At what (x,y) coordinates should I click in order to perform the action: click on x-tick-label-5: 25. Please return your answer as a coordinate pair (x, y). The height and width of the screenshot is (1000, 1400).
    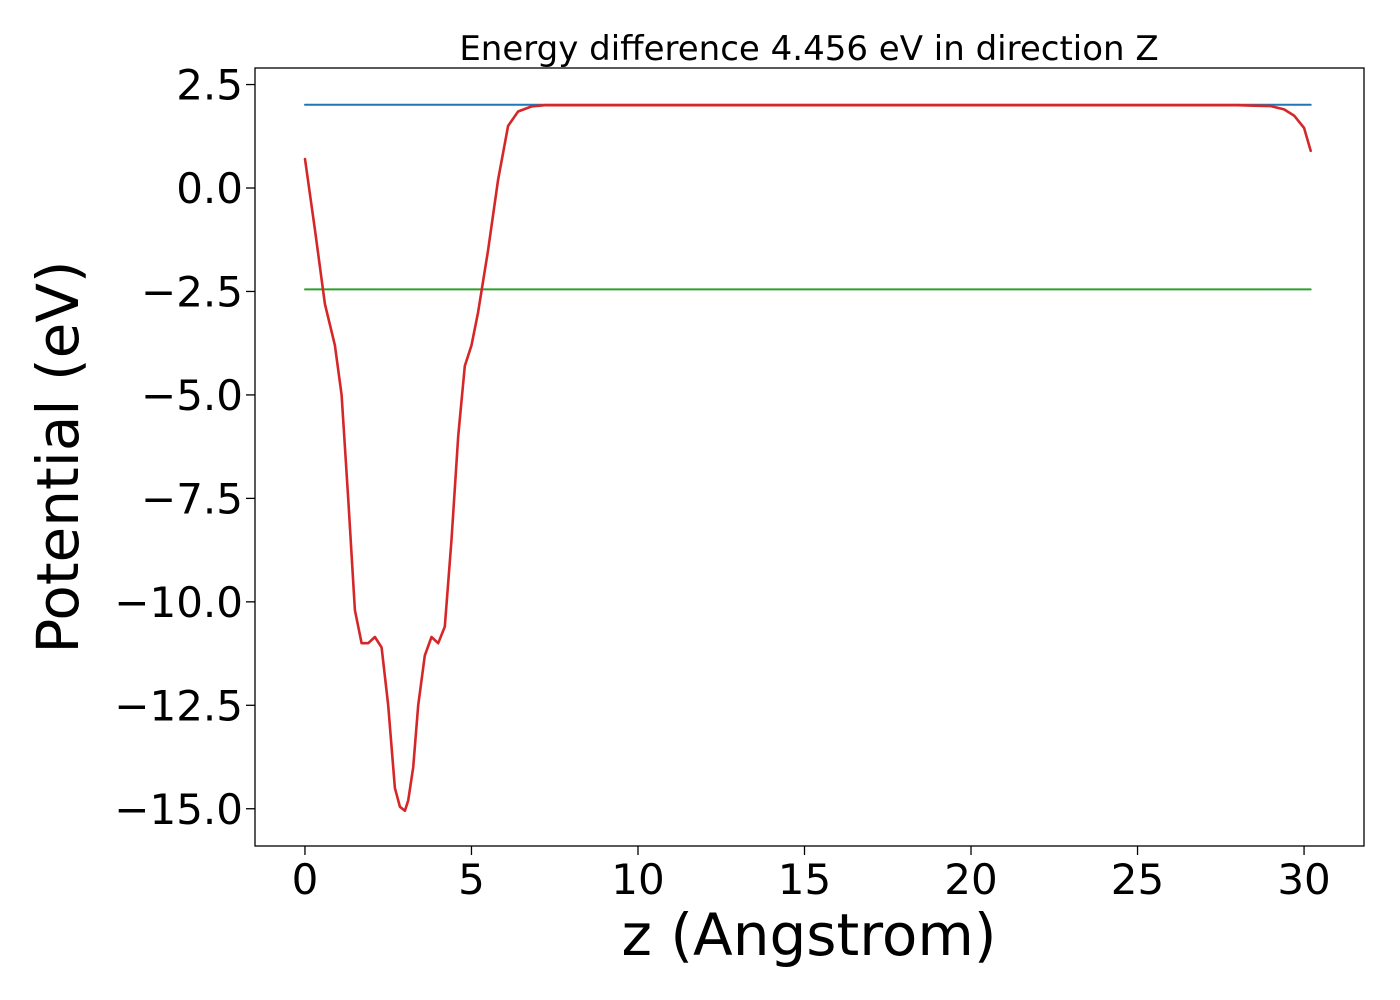
    Looking at the image, I should click on (1137, 879).